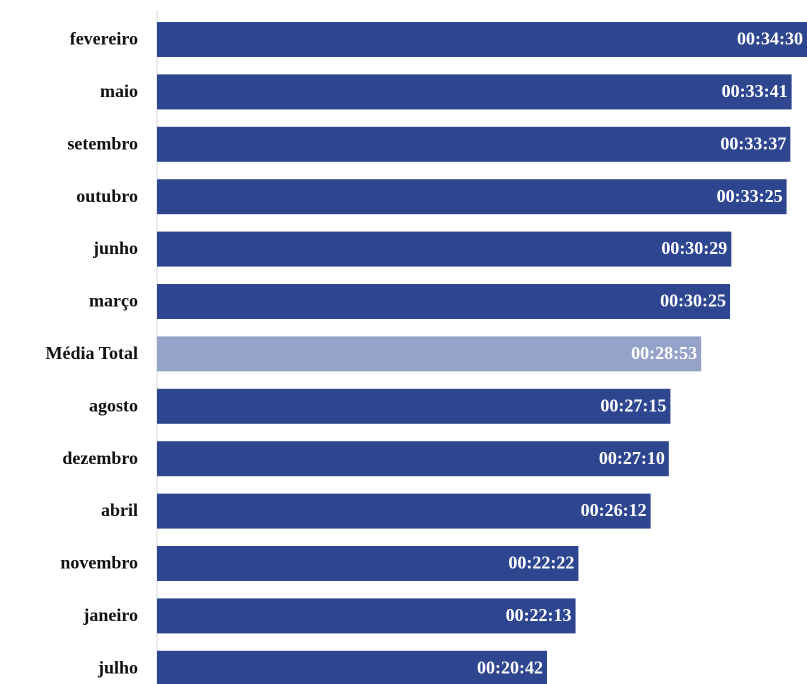  What do you see at coordinates (110, 615) in the screenshot?
I see `category-label: janeiro` at bounding box center [110, 615].